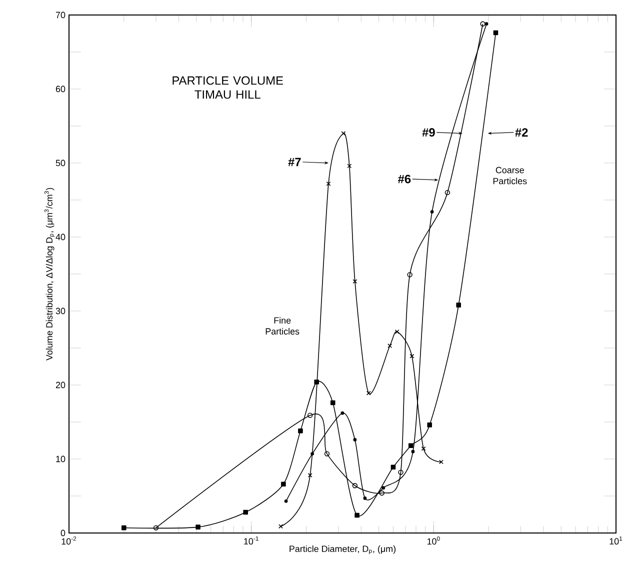  What do you see at coordinates (521, 132) in the screenshot?
I see `annotation: #2` at bounding box center [521, 132].